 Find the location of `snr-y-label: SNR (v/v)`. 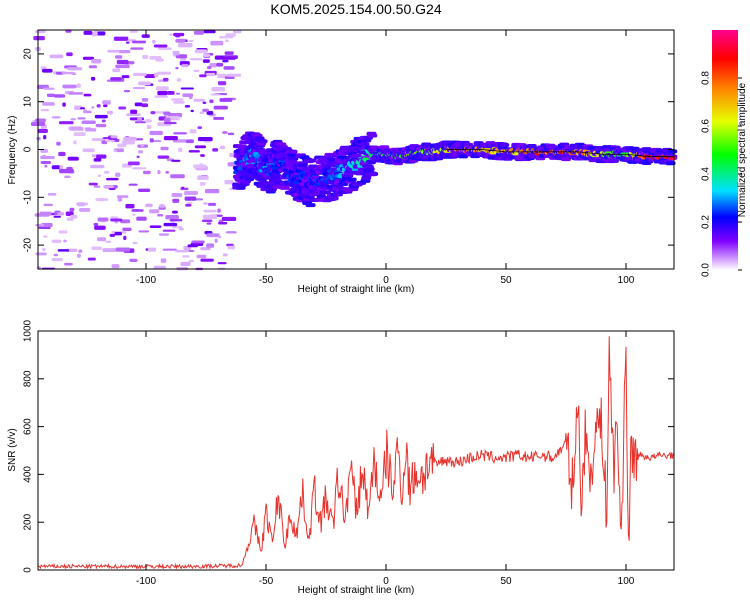

snr-y-label: SNR (v/v) is located at coordinates (12, 449).